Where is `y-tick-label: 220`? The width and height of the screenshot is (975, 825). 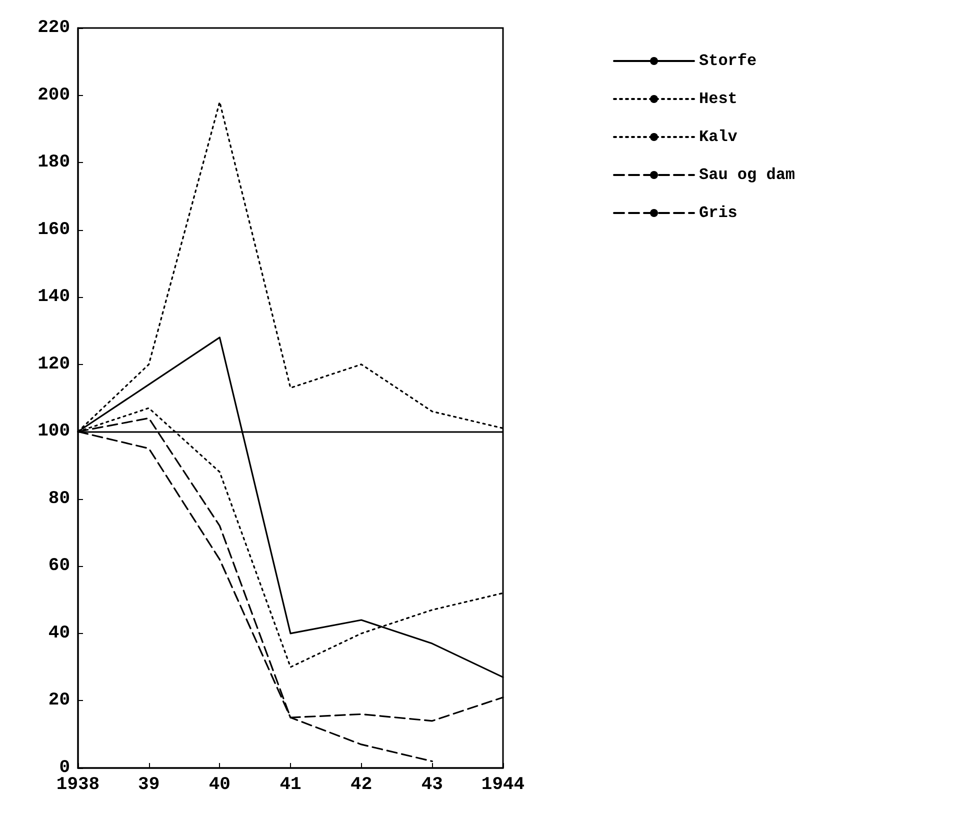
y-tick-label: 220 is located at coordinates (54, 28).